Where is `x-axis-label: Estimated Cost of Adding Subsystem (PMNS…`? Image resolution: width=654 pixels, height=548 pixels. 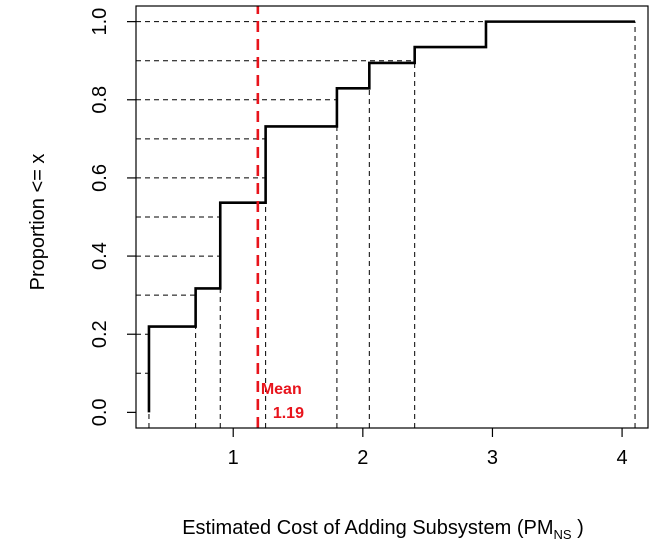
x-axis-label: Estimated Cost of Adding Subsystem (PMNS… is located at coordinates (383, 529).